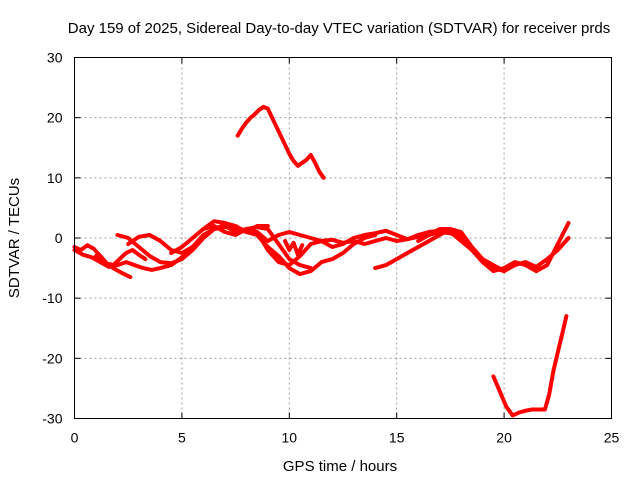 The height and width of the screenshot is (480, 640). What do you see at coordinates (52, 358) in the screenshot?
I see `y-tick-label: -20` at bounding box center [52, 358].